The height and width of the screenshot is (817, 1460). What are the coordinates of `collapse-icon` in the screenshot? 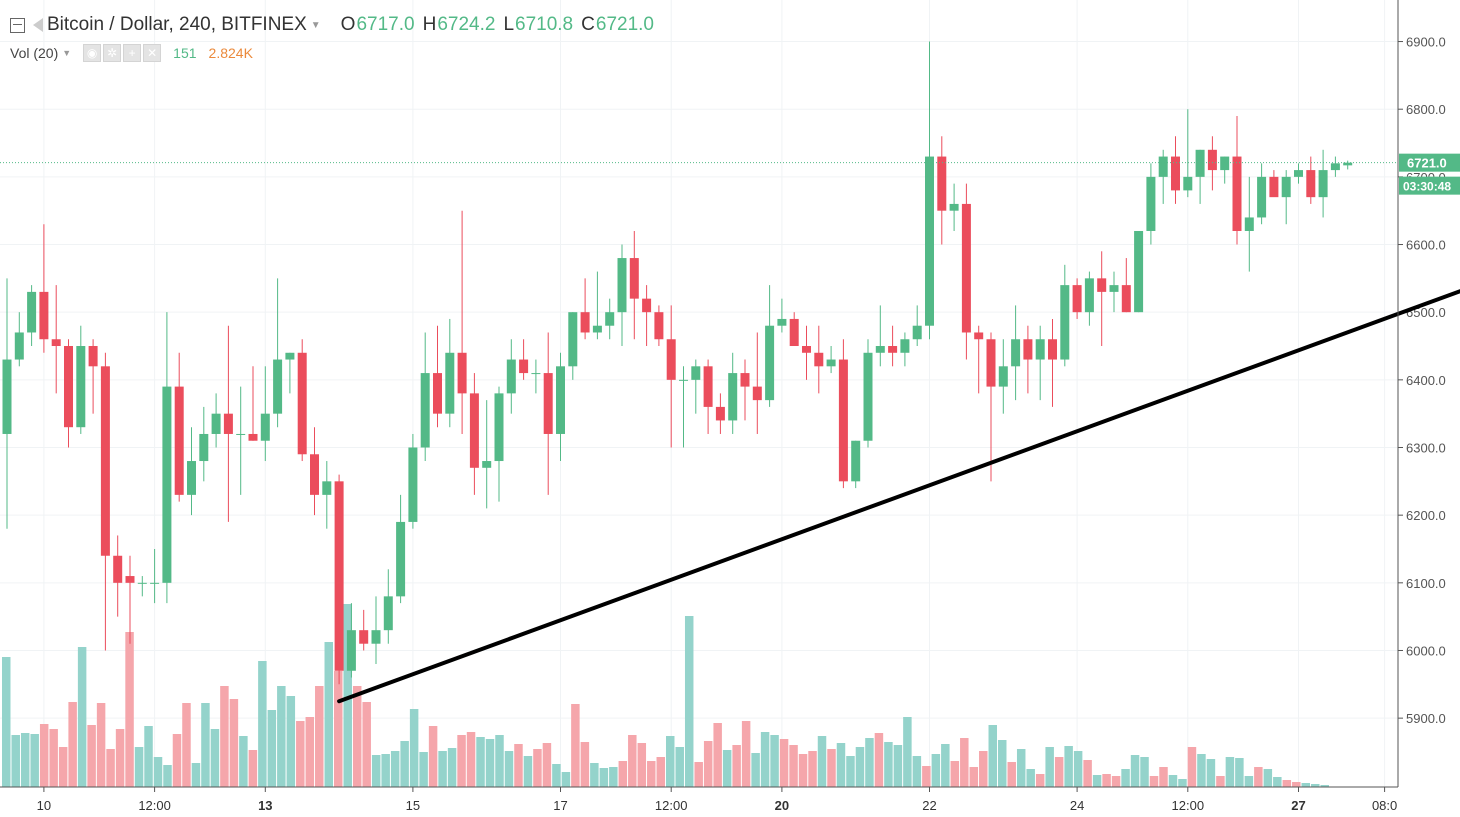 It's located at (17, 25).